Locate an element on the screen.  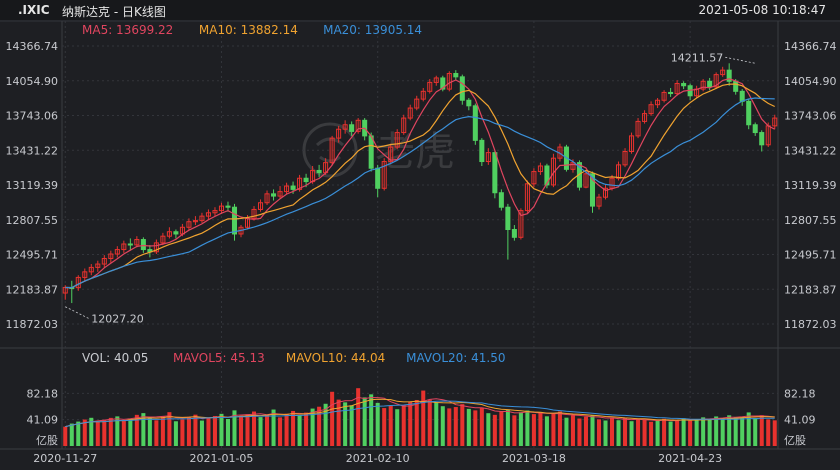
high-annotation-label: 14211.57 is located at coordinates (697, 57).